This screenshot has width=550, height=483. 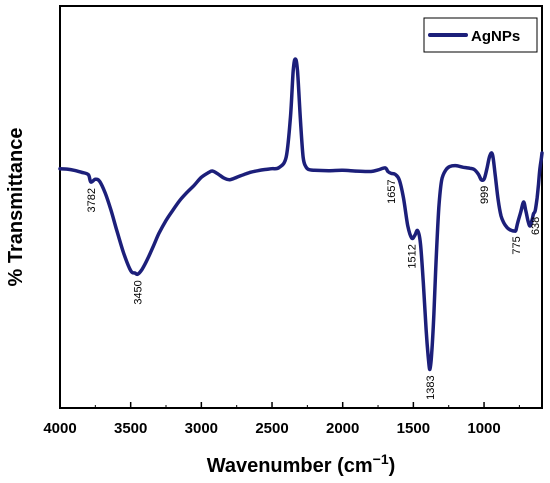 I want to click on peak-label: 1657, so click(x=392, y=191).